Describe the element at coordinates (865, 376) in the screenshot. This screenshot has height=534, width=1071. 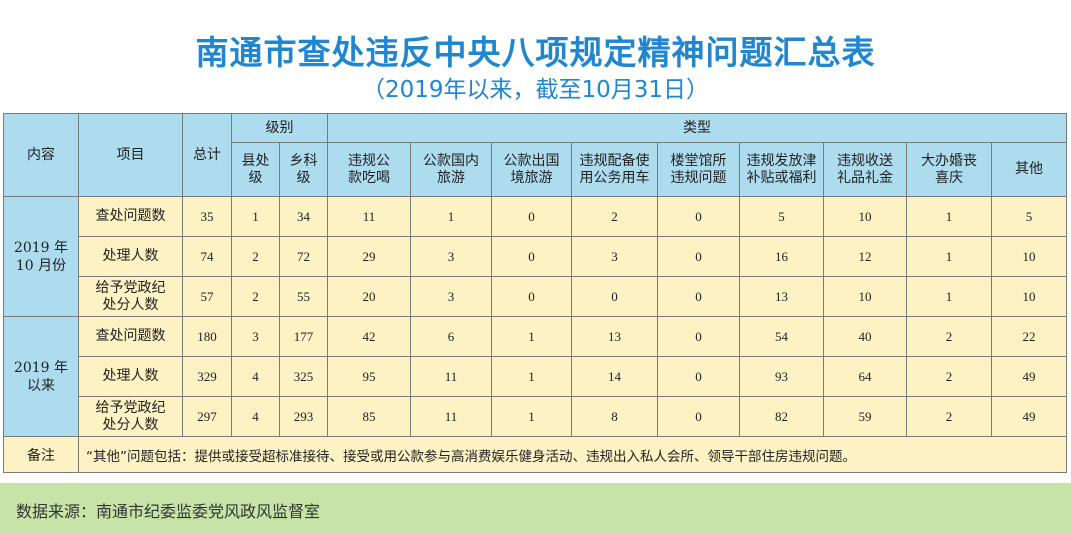
I see `cell-category-value: 64` at that location.